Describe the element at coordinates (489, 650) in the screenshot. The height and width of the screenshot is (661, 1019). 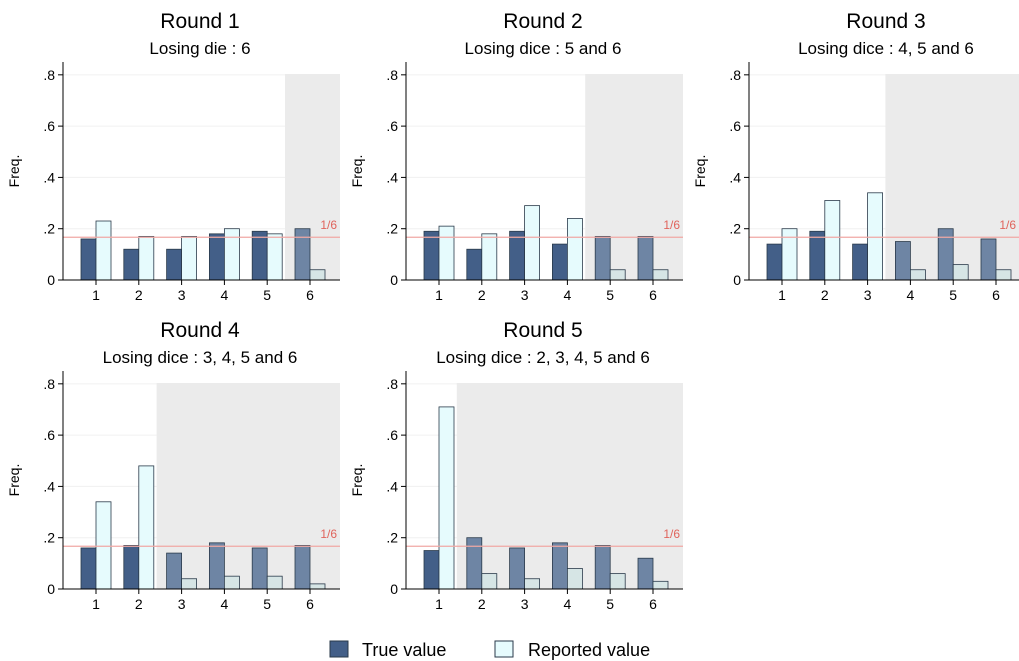
I see `legend: True value Reported value` at that location.